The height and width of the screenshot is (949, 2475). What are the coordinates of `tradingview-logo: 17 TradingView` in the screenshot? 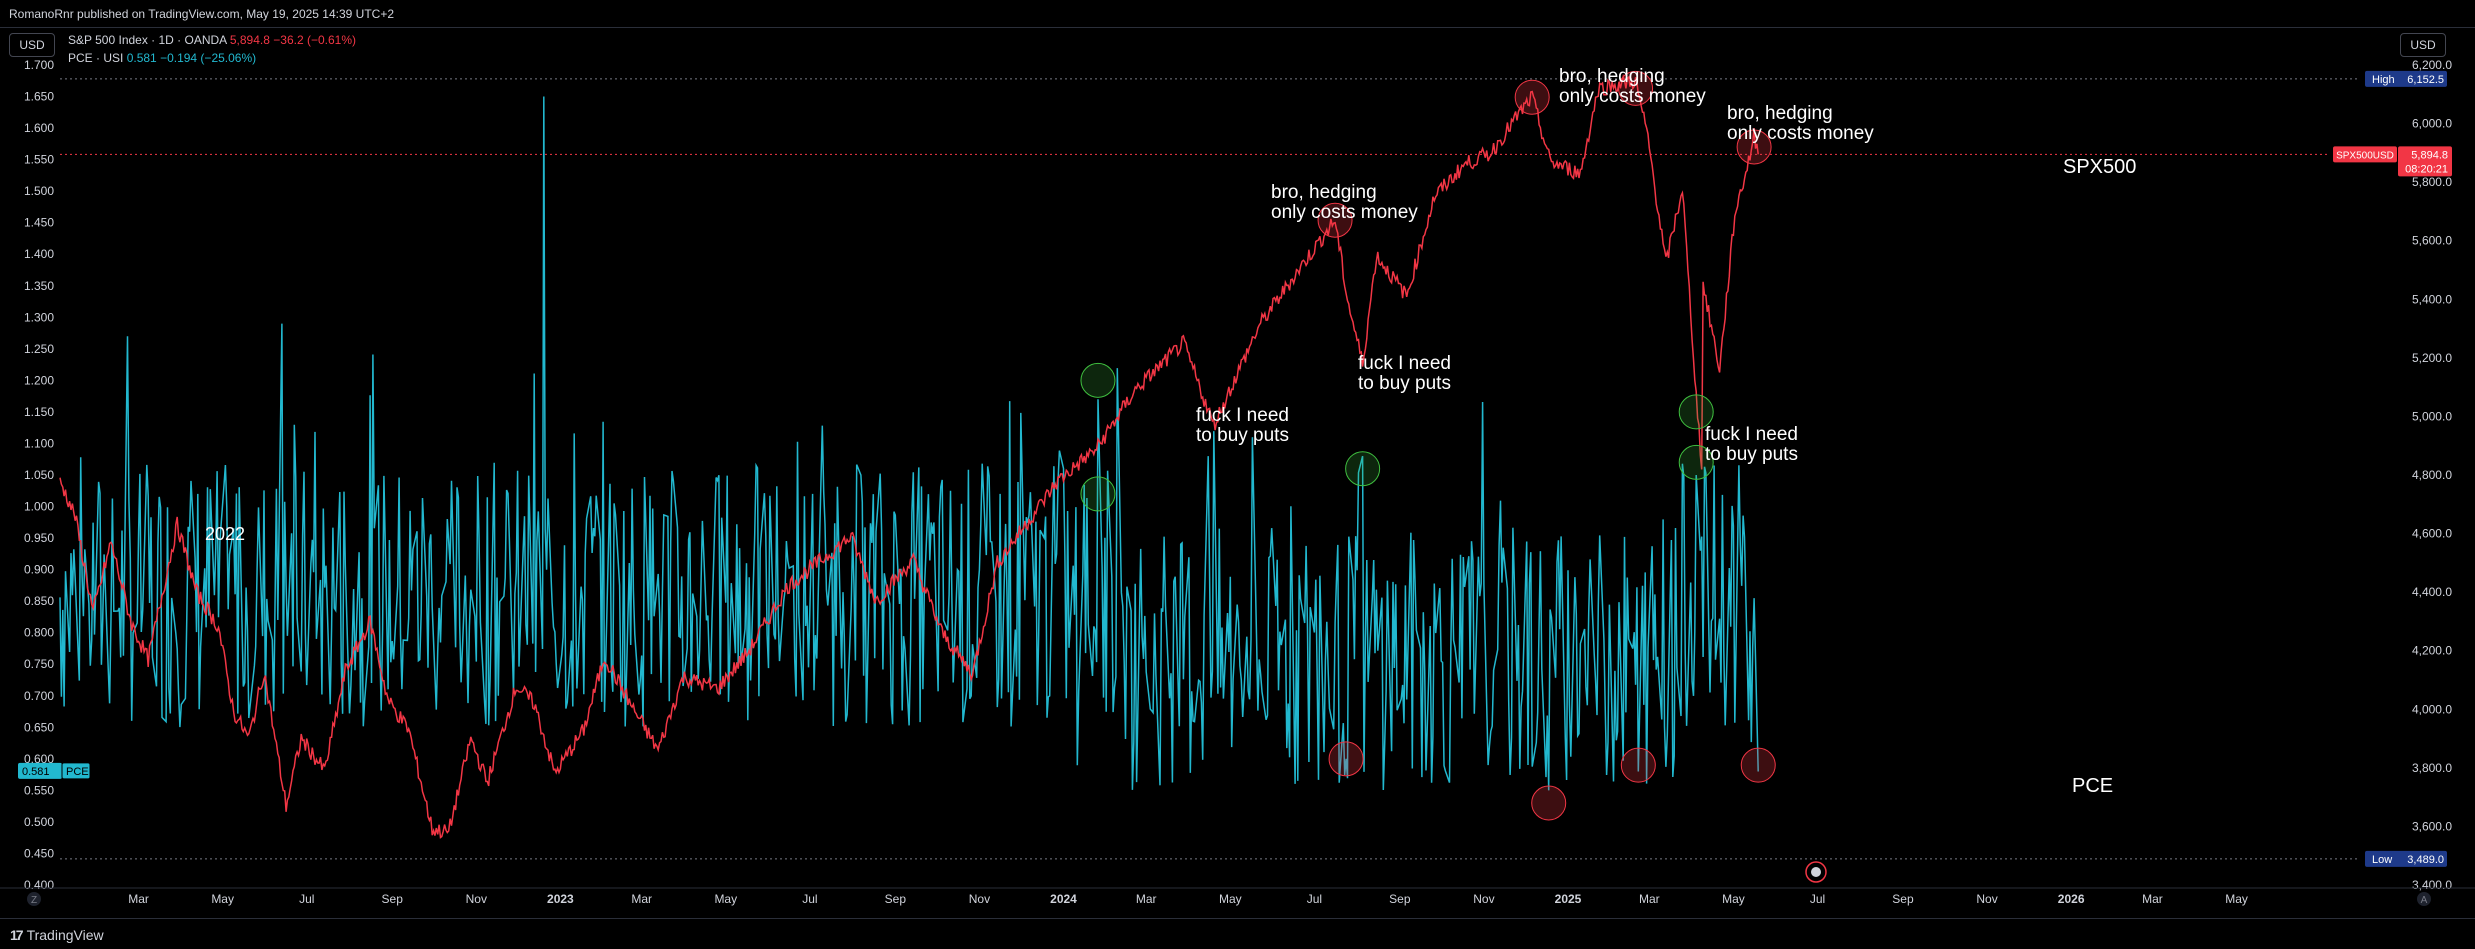 It's located at (57, 935).